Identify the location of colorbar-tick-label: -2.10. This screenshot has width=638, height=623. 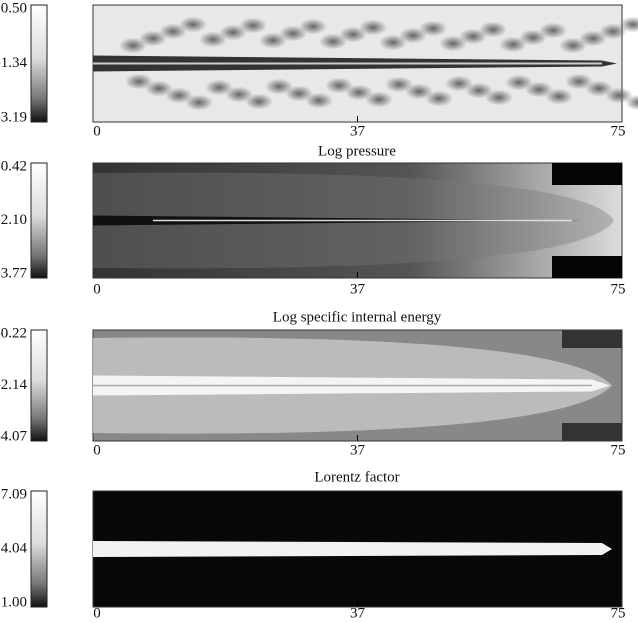
(13, 220).